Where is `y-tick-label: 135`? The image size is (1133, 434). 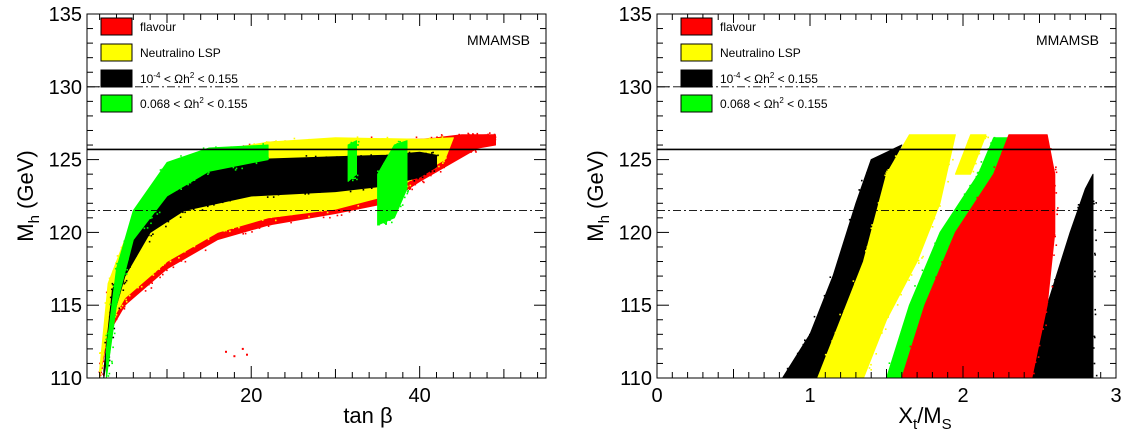
y-tick-label: 135 is located at coordinates (65, 15).